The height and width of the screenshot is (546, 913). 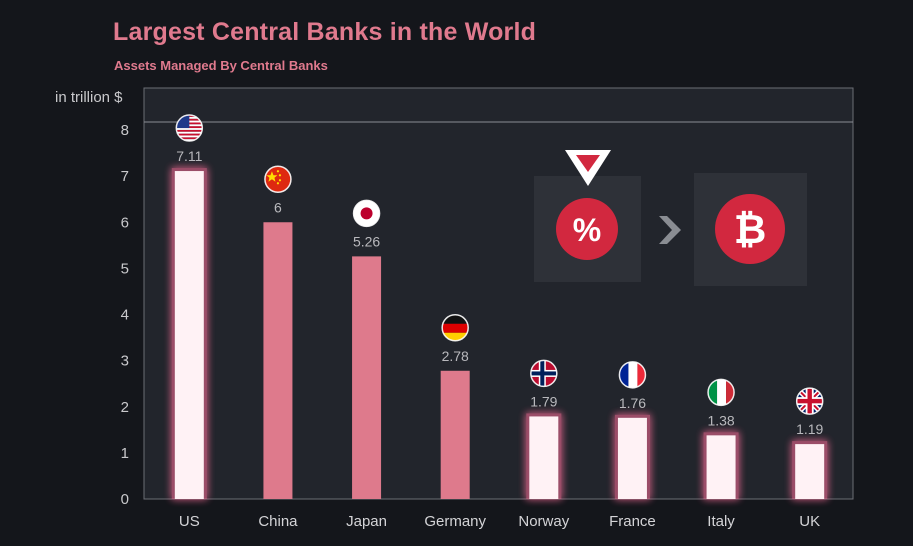 I want to click on logo-chevron-icon, so click(x=588, y=168).